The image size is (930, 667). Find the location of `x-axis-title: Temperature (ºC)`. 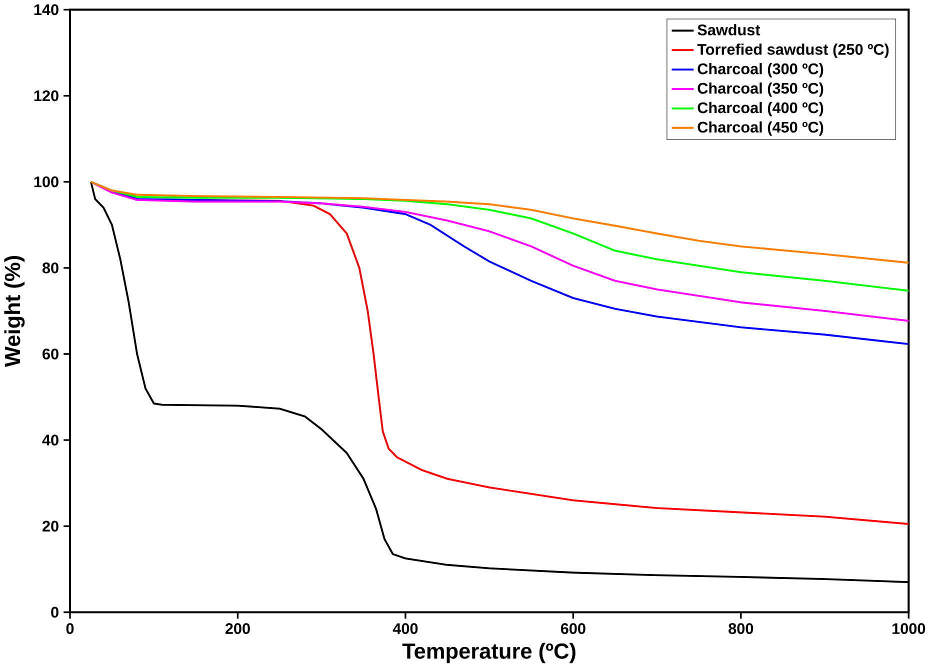

x-axis-title: Temperature (ºC) is located at coordinates (489, 652).